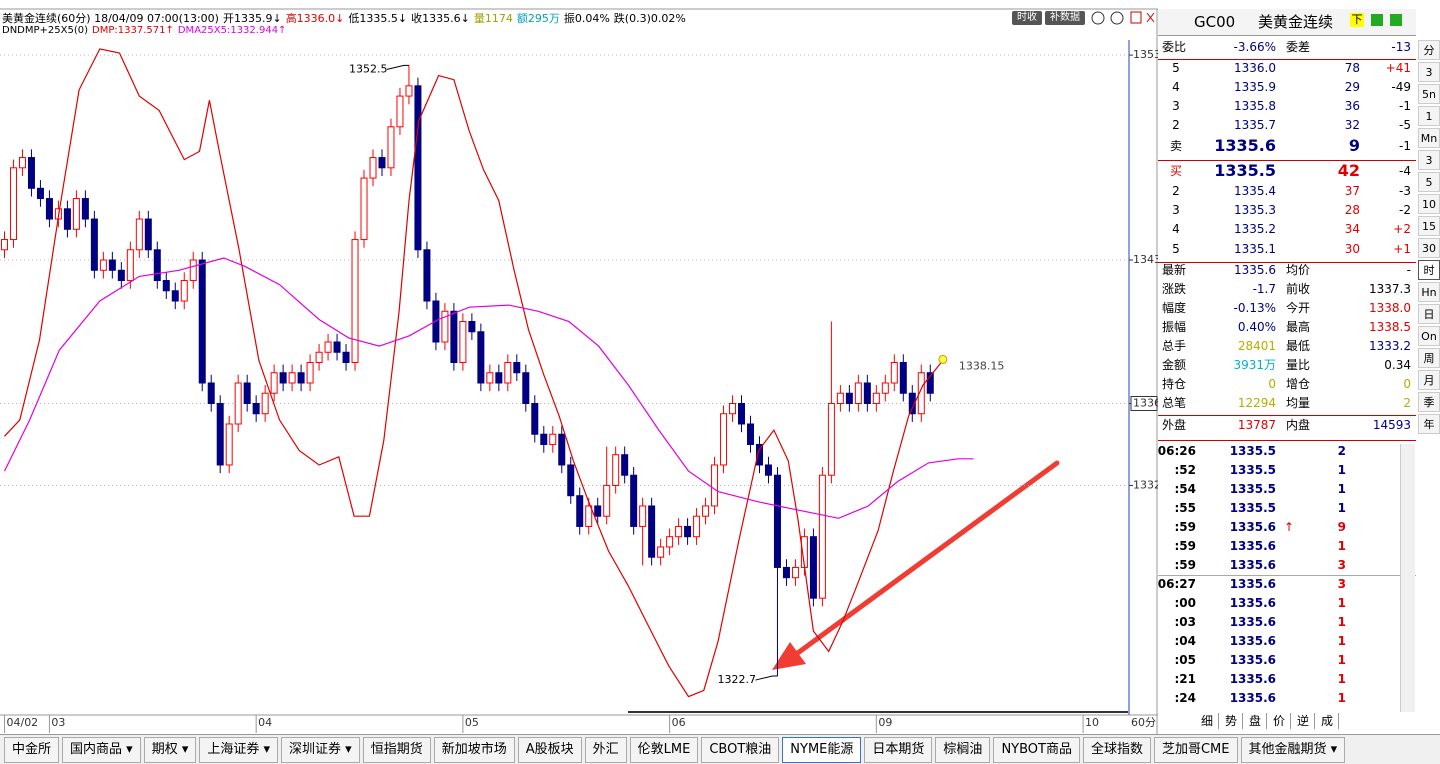 The image size is (1440, 764). Describe the element at coordinates (1429, 270) in the screenshot. I see `period-button: 时` at that location.